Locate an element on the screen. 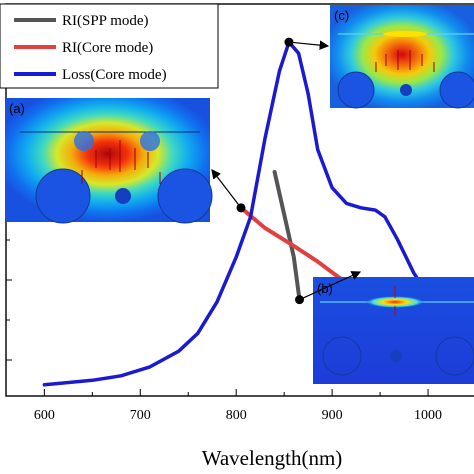 The width and height of the screenshot is (474, 474). x-axis: 600 700 800 900 1000 is located at coordinates (238, 406).